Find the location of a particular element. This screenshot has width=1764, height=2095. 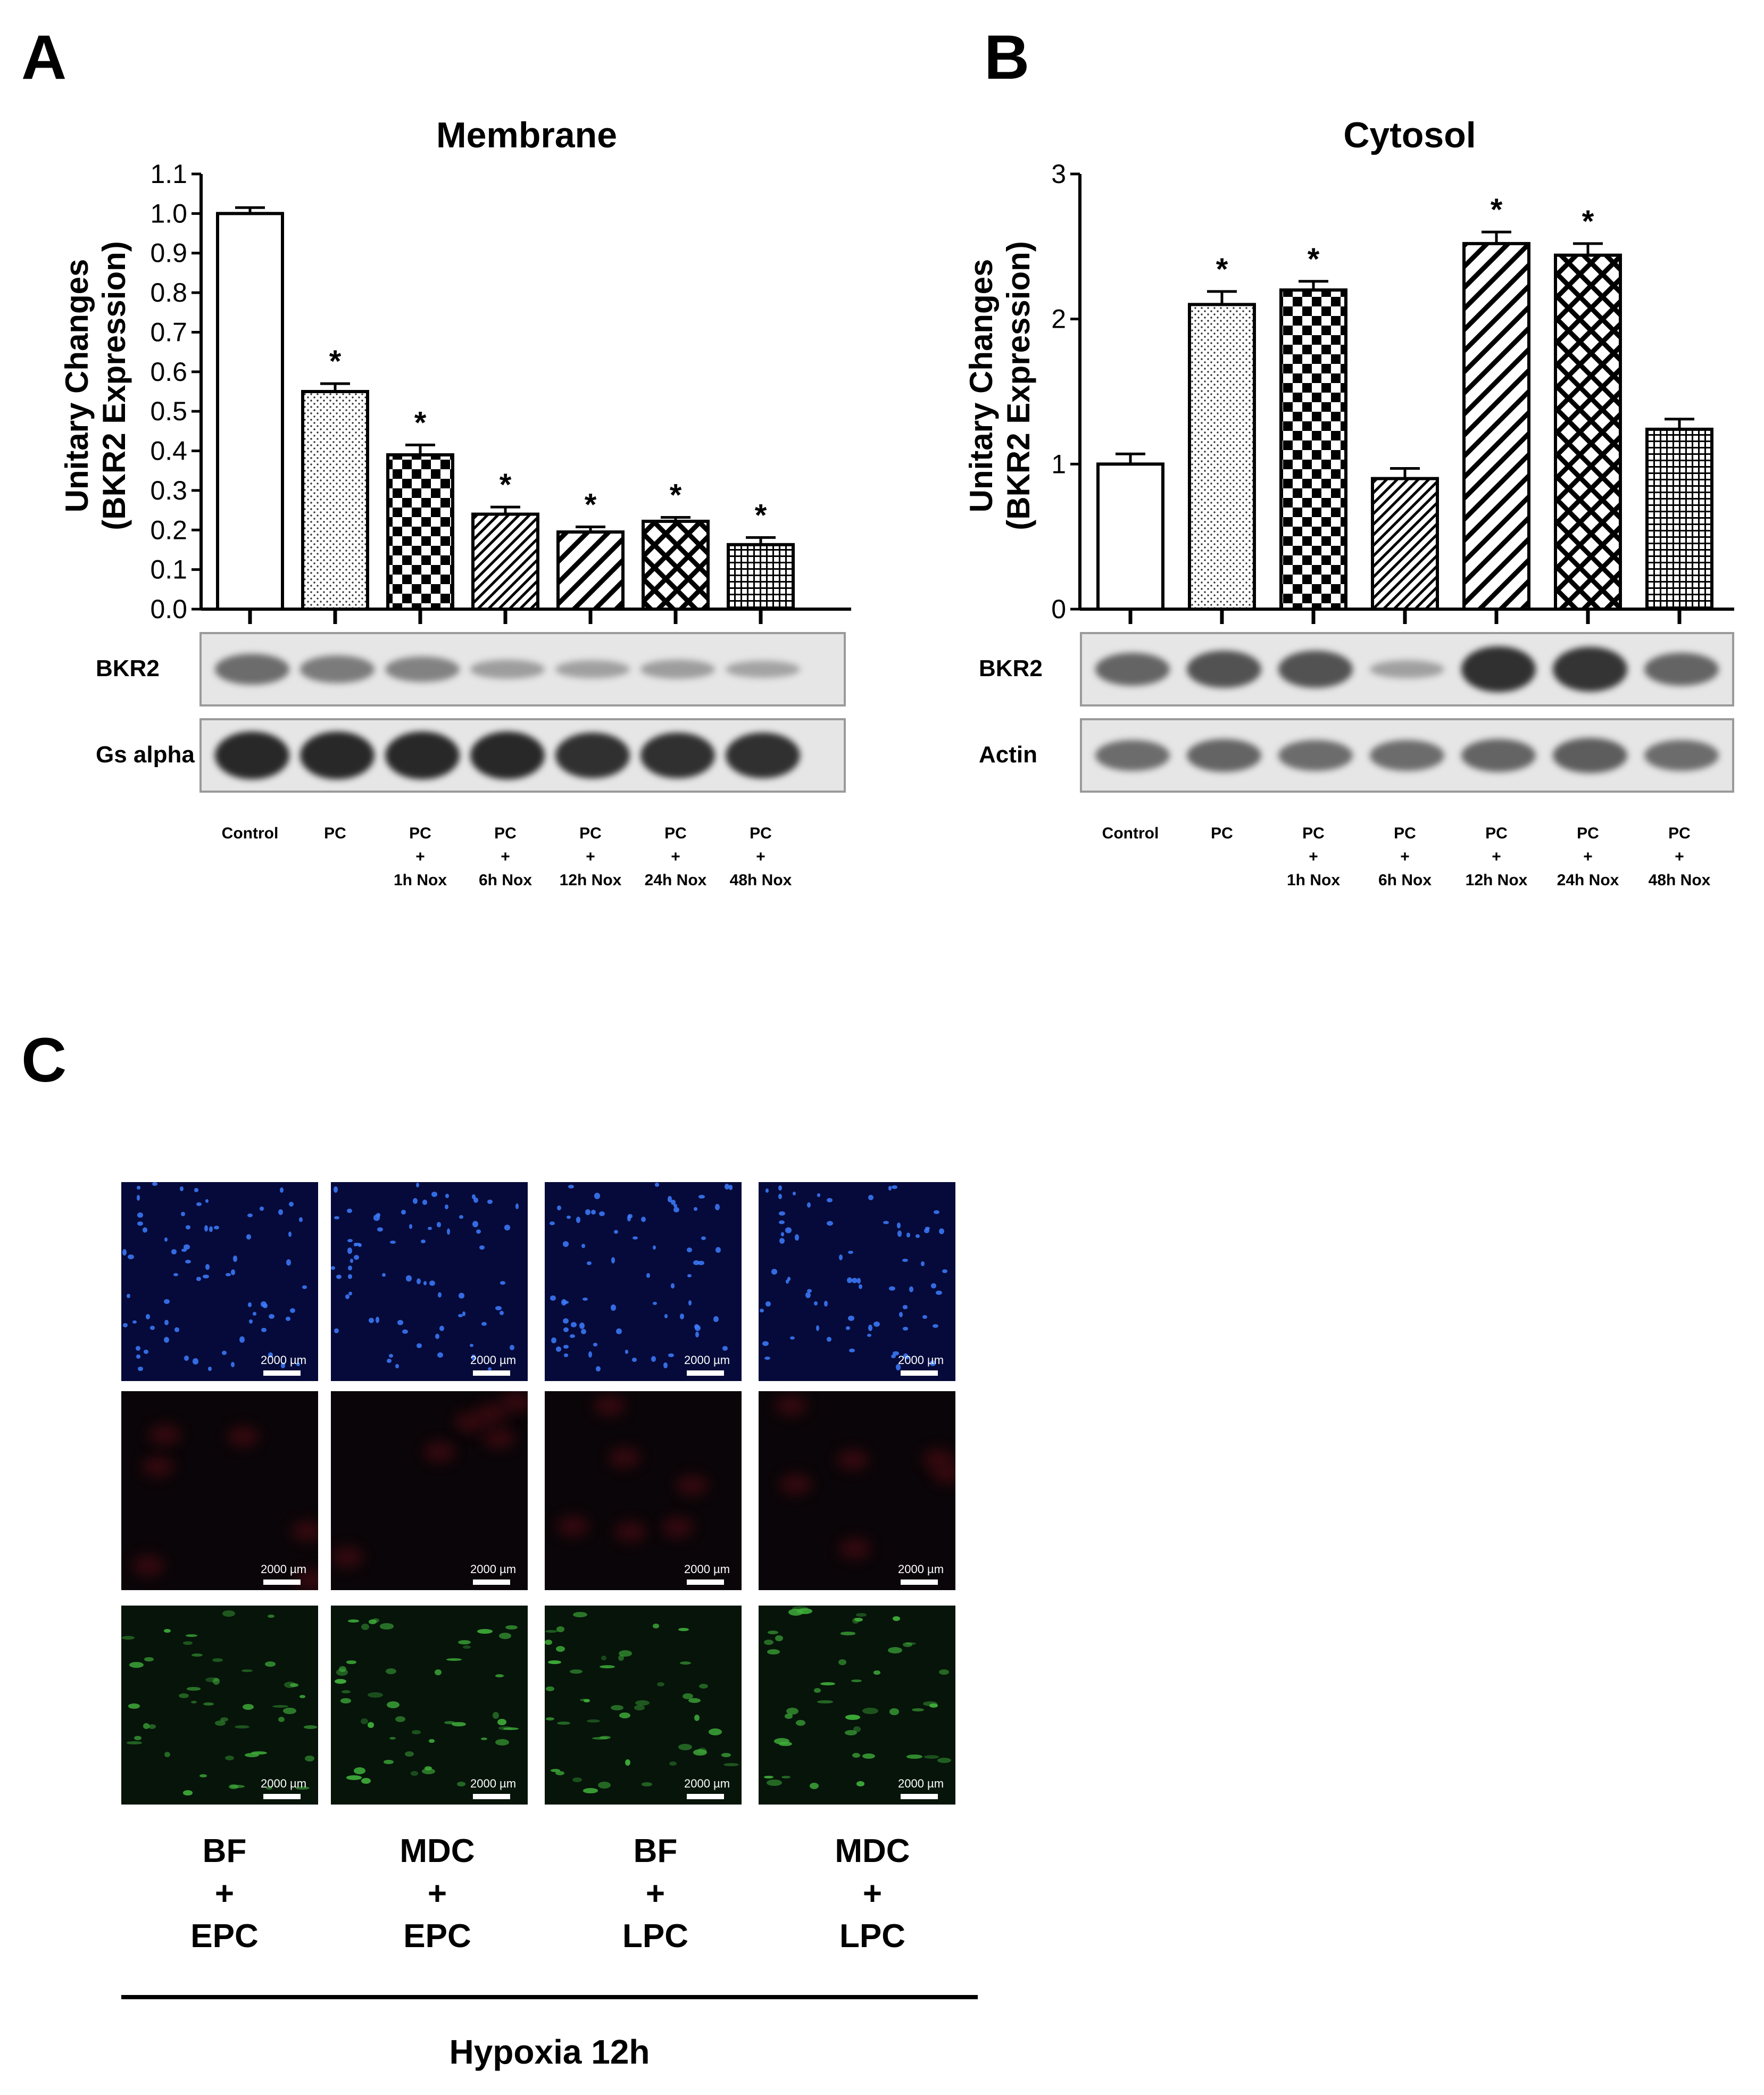

micrograph-red-1: 2000 µm is located at coordinates (220, 1490).